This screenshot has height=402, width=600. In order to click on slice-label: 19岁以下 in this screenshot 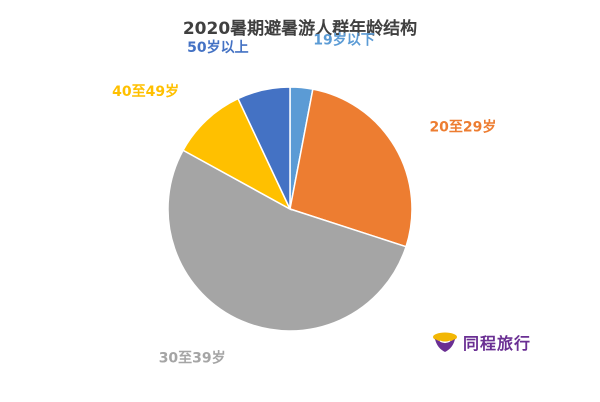, I will do `click(343, 40)`.